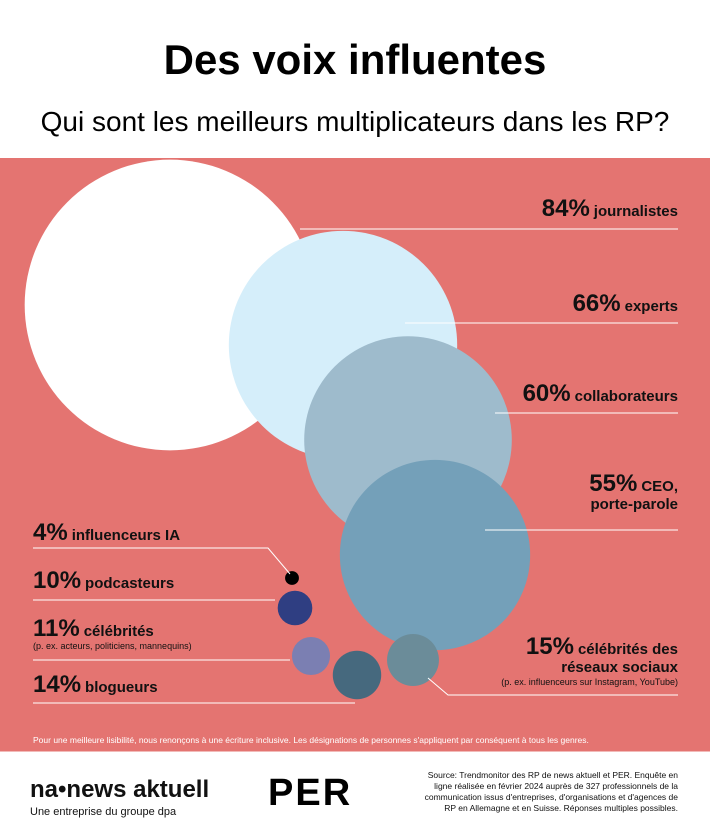 The image size is (710, 830). I want to click on data-label: 84% journalistes, so click(579, 209).